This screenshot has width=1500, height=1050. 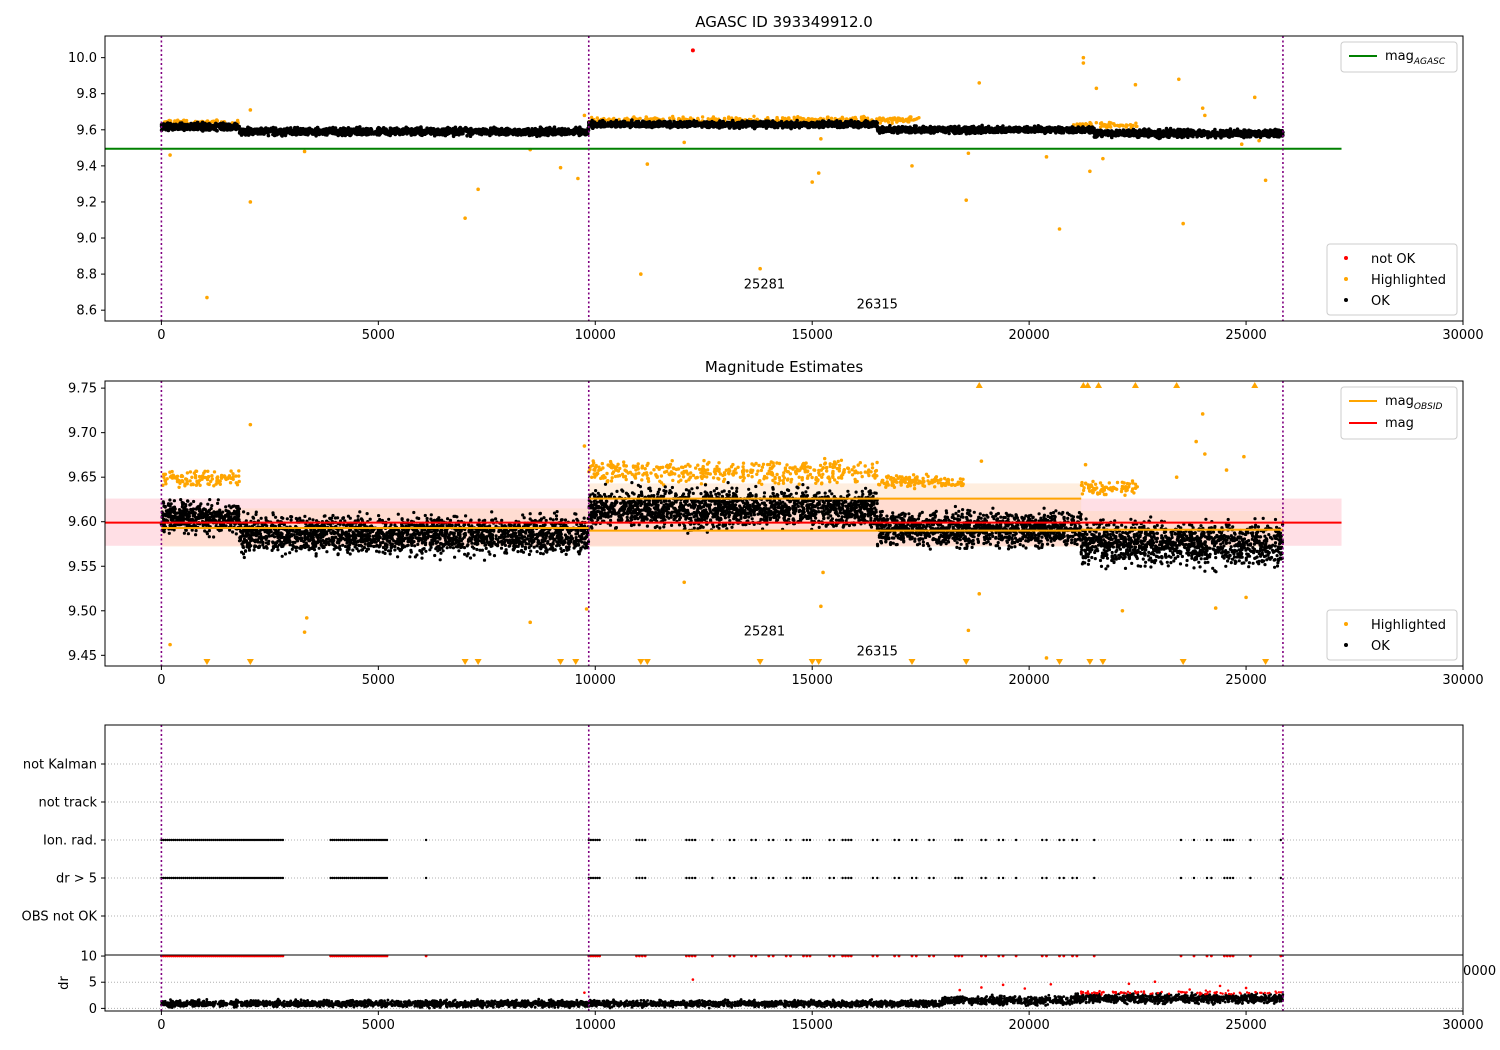 What do you see at coordinates (784, 22) in the screenshot?
I see `agasc-panel-title: AGASC ID 393349912.0` at bounding box center [784, 22].